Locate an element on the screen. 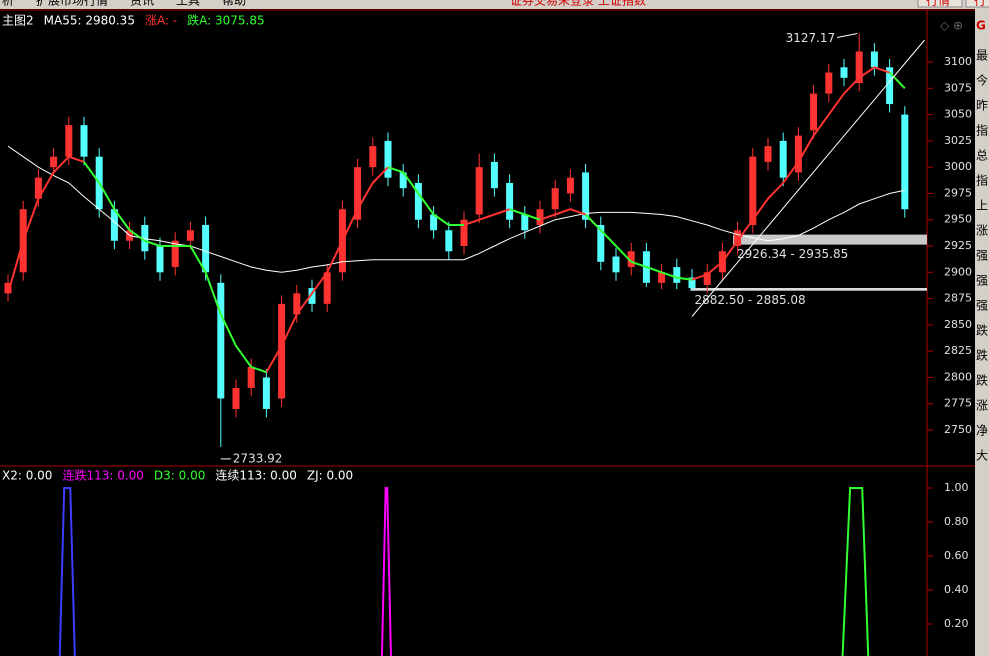  indicator-label: 主图2 is located at coordinates (18, 21).